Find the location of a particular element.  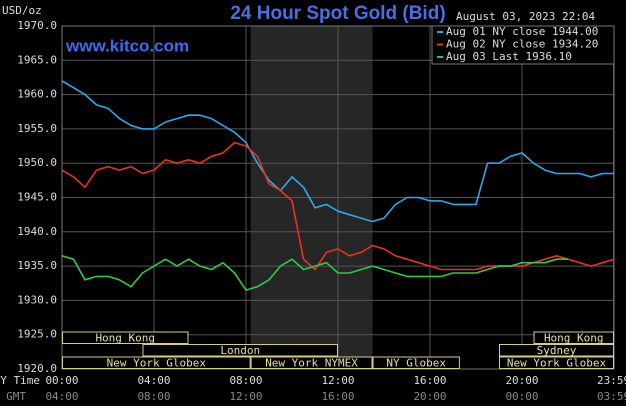

chart-title: 24 Hour Spot Gold (Bid) is located at coordinates (337, 13).